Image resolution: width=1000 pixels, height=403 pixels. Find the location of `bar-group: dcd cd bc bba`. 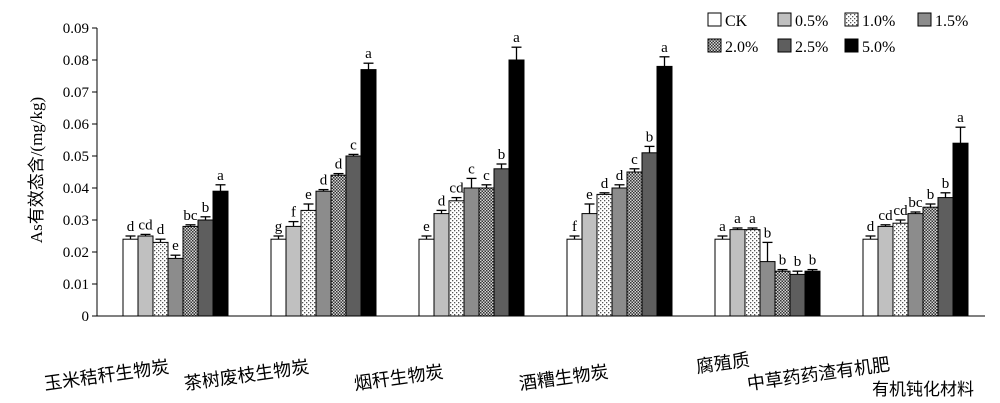

bar-group: dcd cd bc bba is located at coordinates (915, 213).